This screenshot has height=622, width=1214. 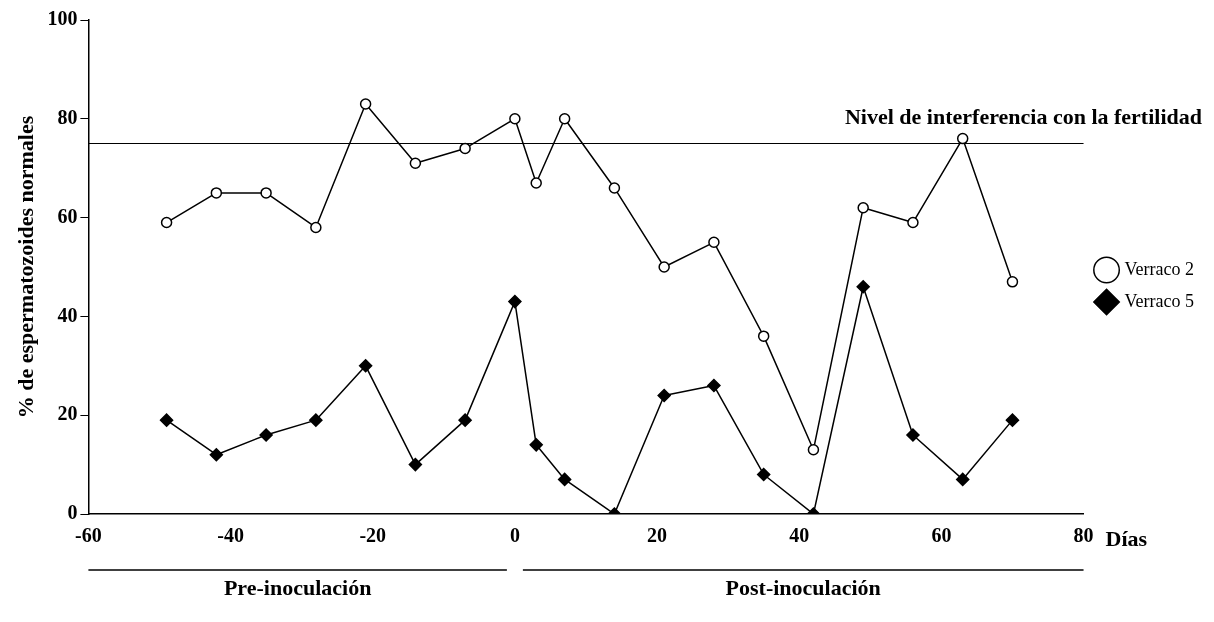 What do you see at coordinates (1159, 268) in the screenshot?
I see `legend-label: Verraco 2` at bounding box center [1159, 268].